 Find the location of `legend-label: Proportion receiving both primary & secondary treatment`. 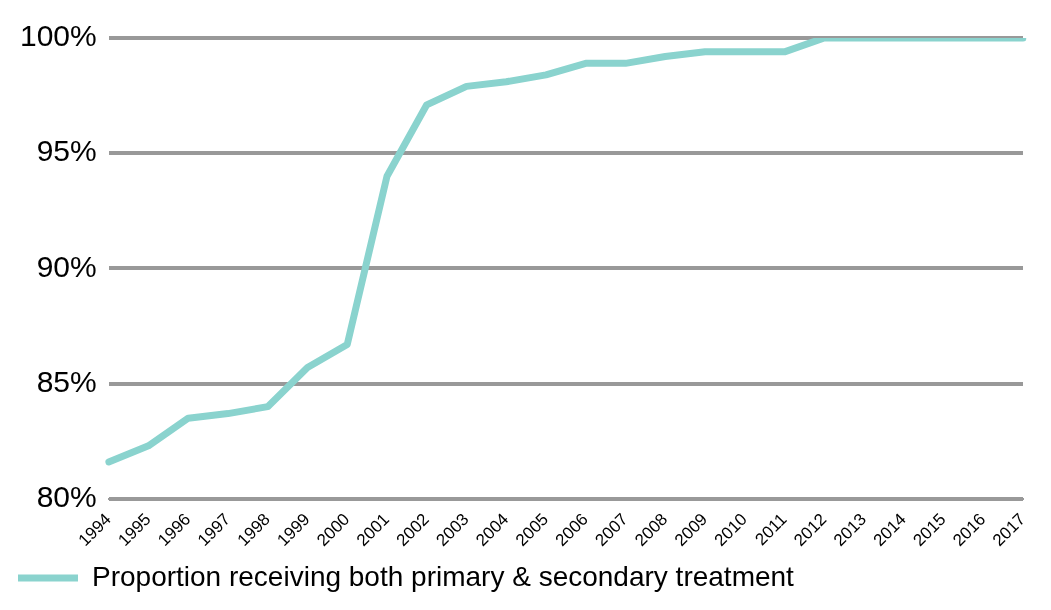

legend-label: Proportion receiving both primary & secondary treatment is located at coordinates (443, 576).